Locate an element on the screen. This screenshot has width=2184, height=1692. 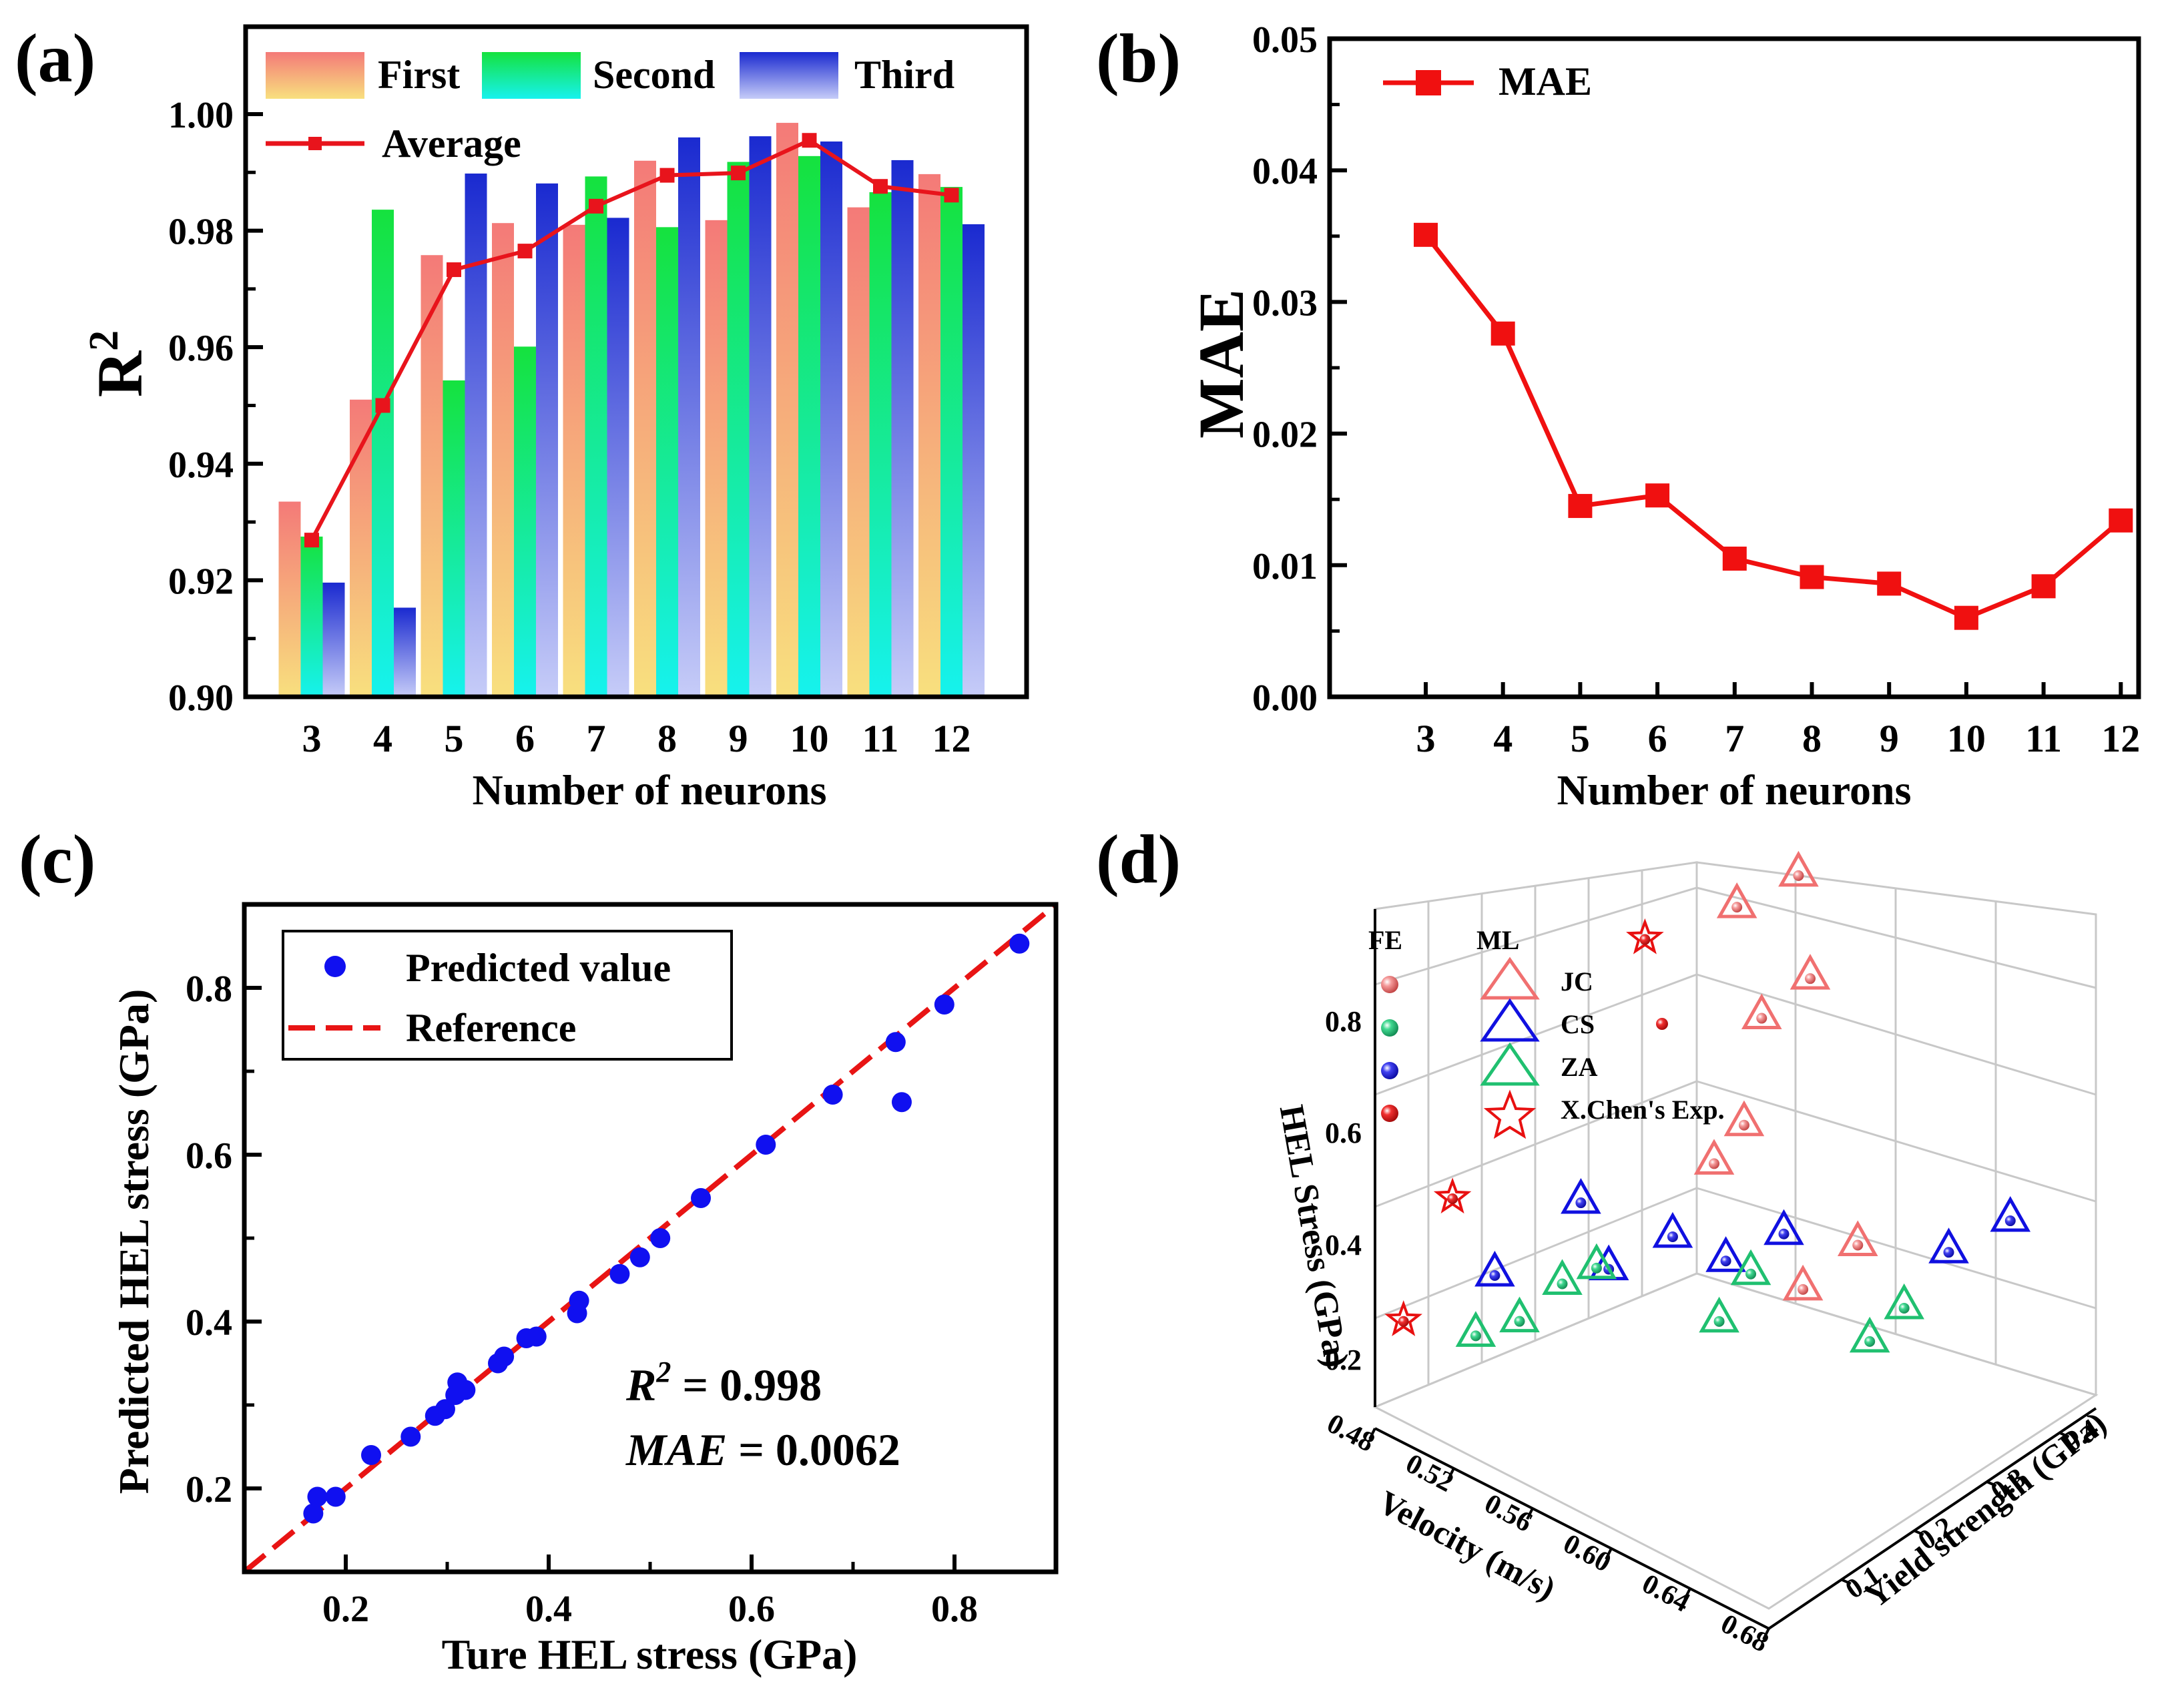
d-y-tick is located at coordinates (1919, 1532).